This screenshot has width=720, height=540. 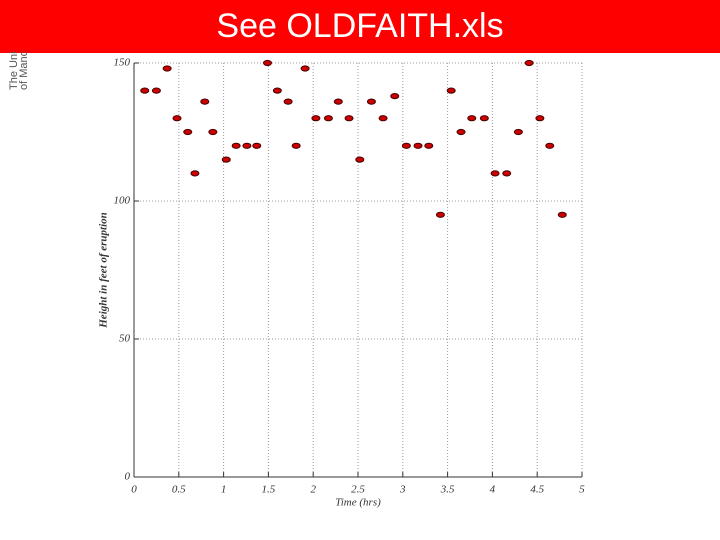 What do you see at coordinates (14, 70) in the screenshot?
I see `logo-line: The Uni` at bounding box center [14, 70].